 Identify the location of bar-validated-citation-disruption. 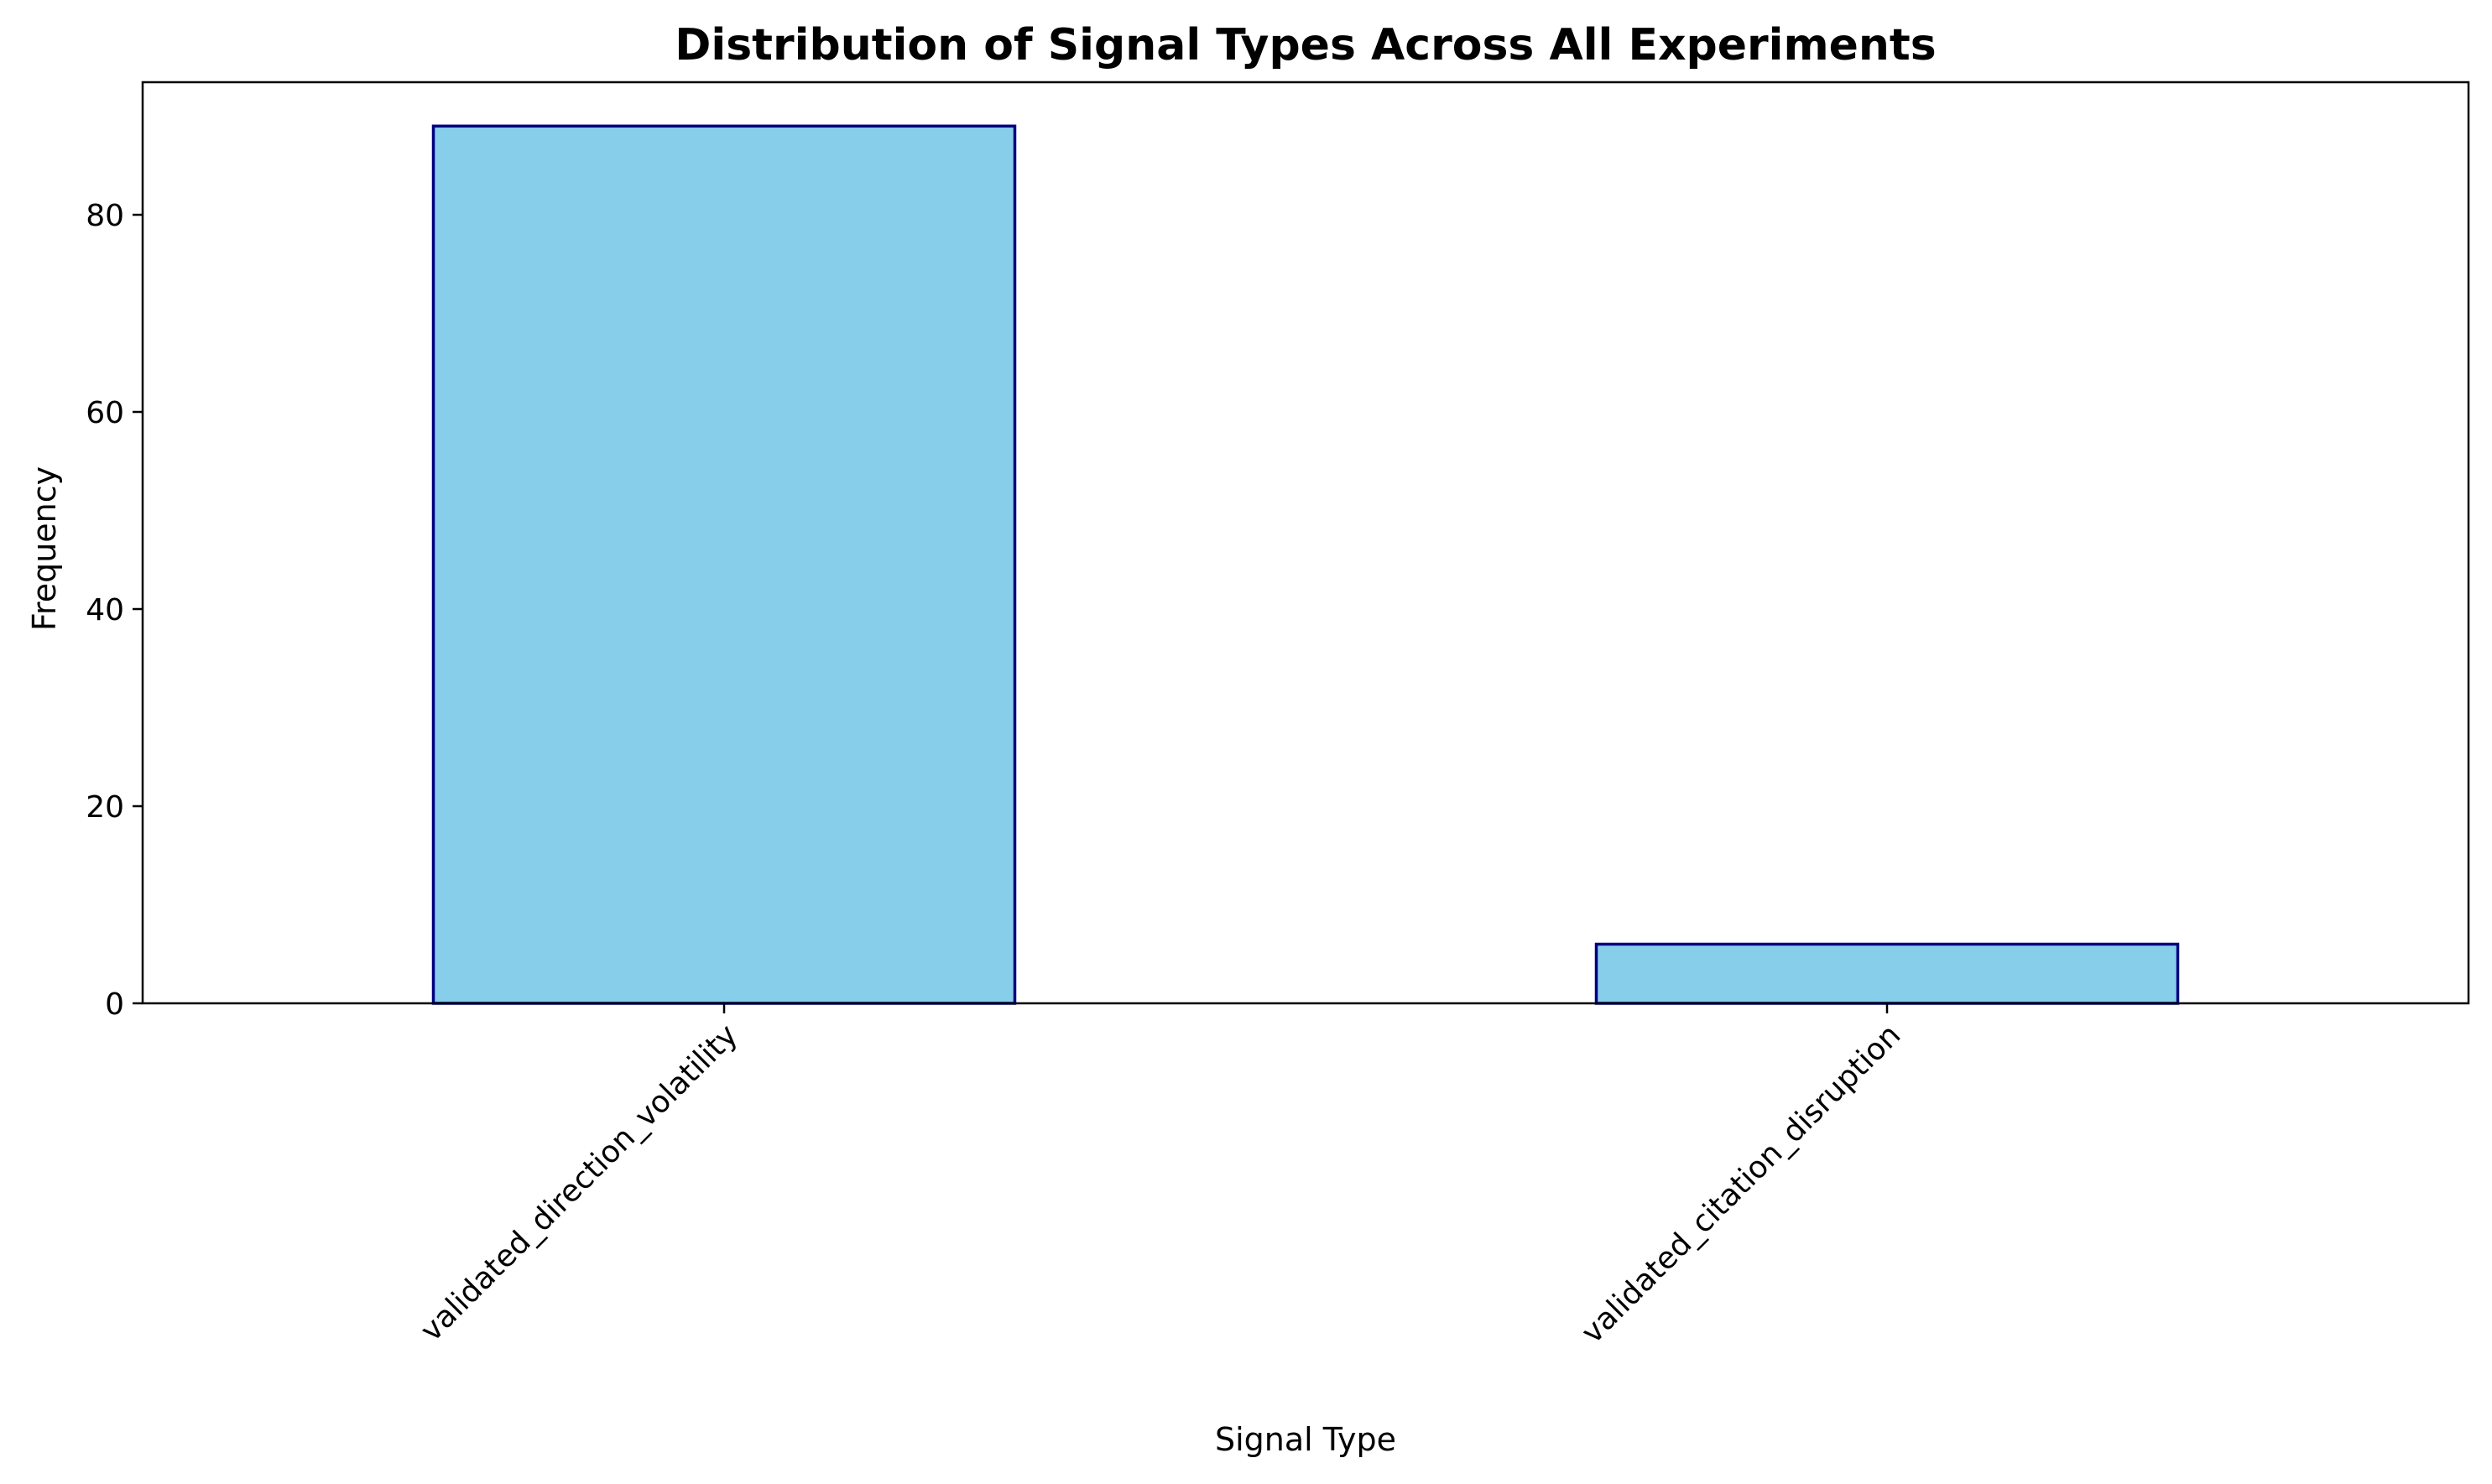
(1887, 973).